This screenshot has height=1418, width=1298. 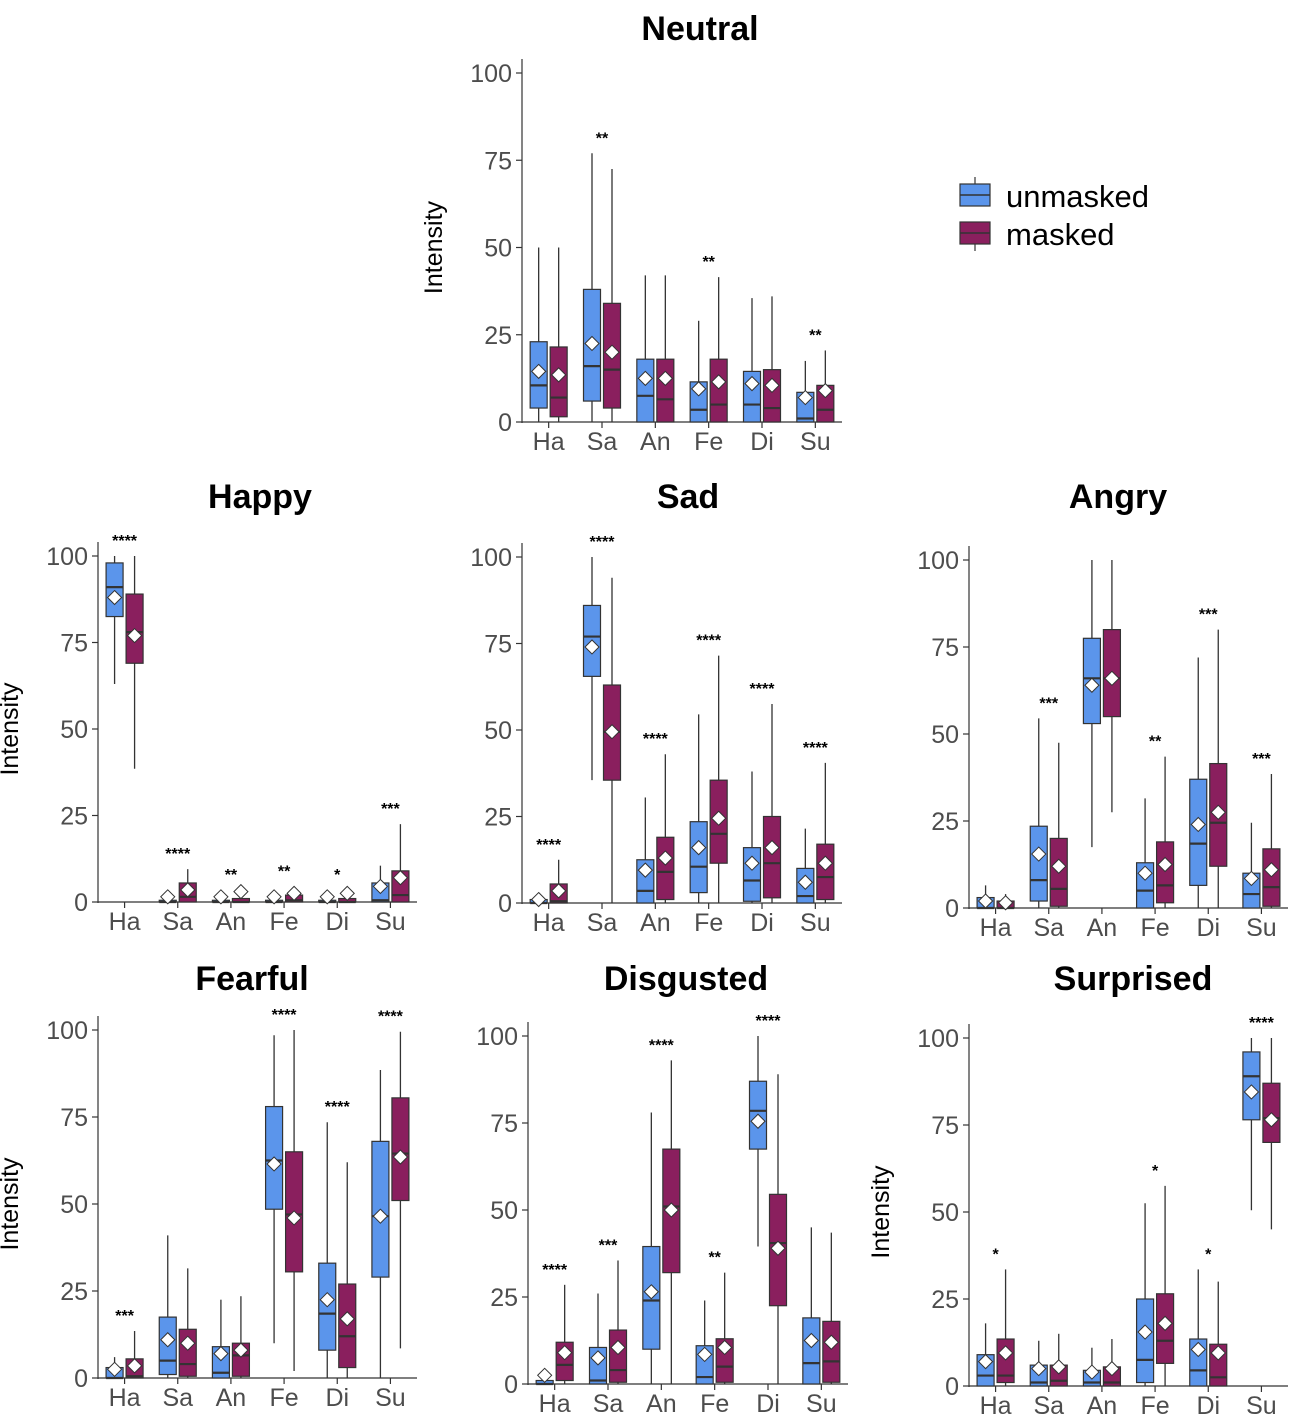 What do you see at coordinates (1155, 742) in the screenshot?
I see `significance-label: **` at bounding box center [1155, 742].